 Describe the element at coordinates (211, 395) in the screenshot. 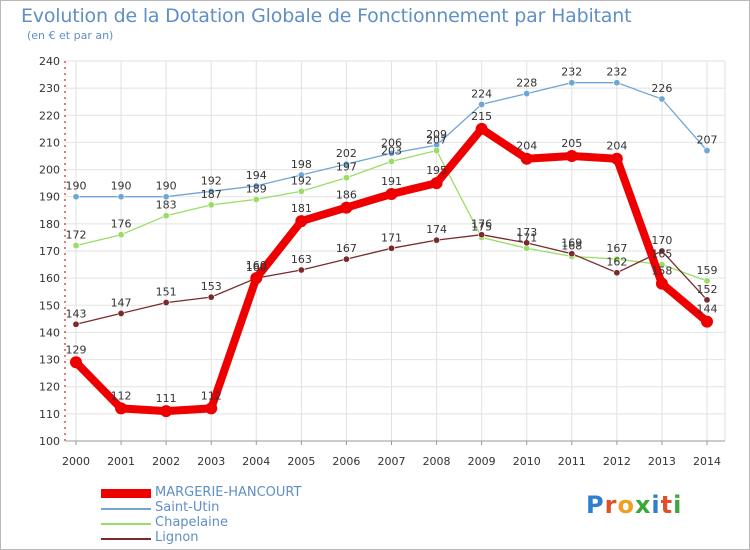

I see `data-label: 112` at that location.